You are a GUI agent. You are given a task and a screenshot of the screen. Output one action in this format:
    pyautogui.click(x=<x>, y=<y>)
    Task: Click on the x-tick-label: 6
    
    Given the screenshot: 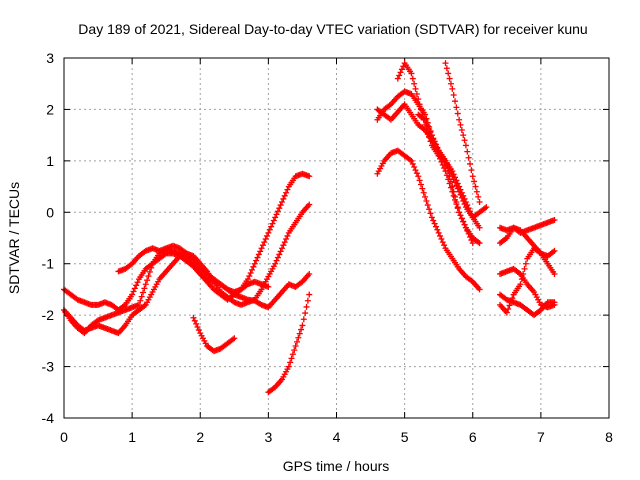 What is the action you would take?
    pyautogui.click(x=473, y=437)
    